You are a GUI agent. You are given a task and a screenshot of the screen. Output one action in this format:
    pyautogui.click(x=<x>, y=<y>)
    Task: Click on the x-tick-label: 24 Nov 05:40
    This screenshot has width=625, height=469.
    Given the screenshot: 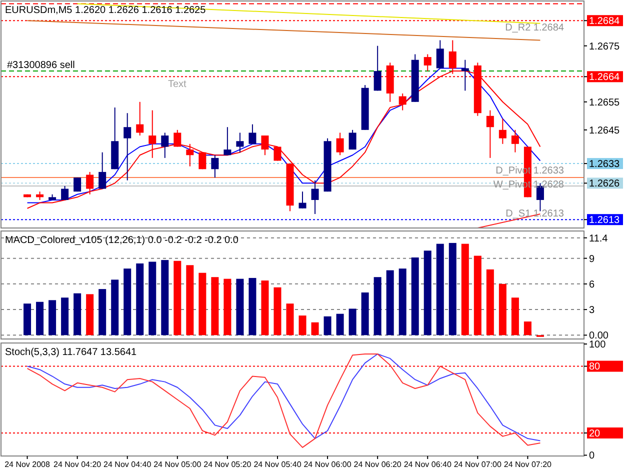 What is the action you would take?
    pyautogui.click(x=278, y=464)
    